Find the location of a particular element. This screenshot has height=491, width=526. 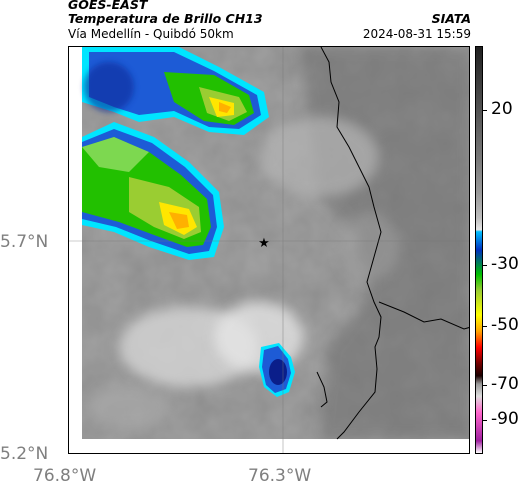

cloud-cluster-north is located at coordinates (175, 91).